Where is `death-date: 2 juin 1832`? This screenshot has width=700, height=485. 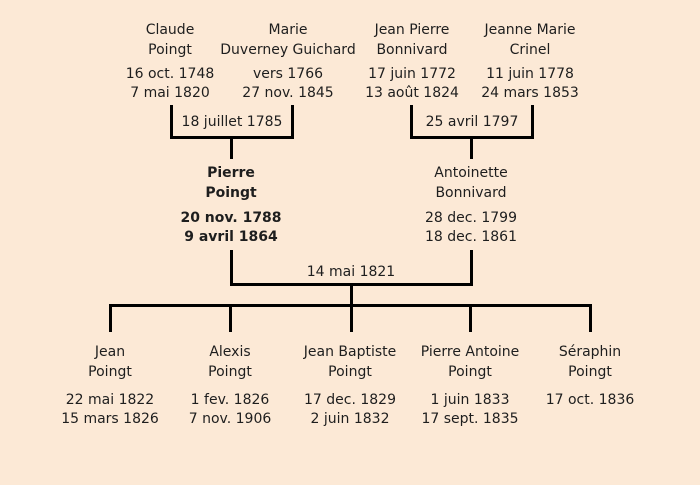
death-date: 2 juin 1832 is located at coordinates (350, 419).